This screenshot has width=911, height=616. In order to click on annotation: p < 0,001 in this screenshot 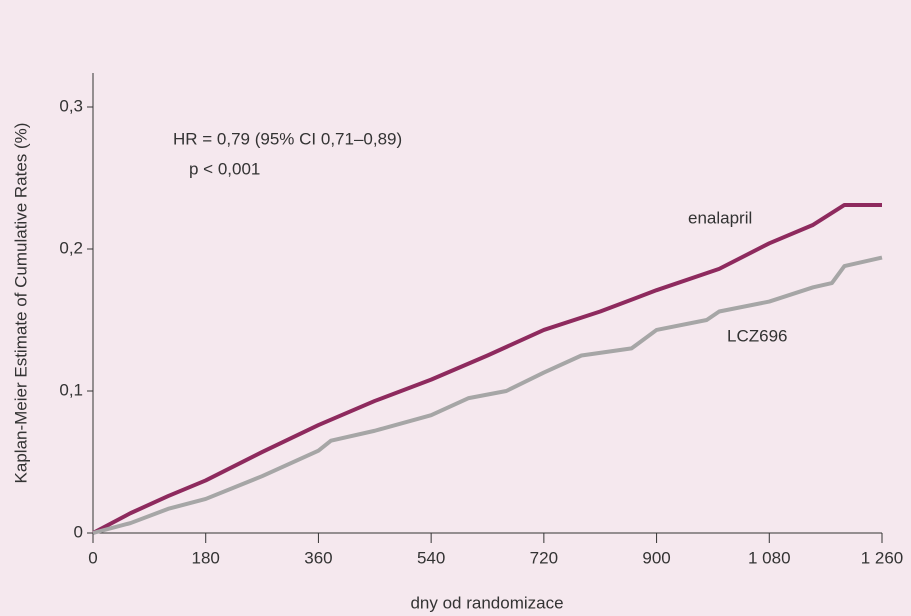, I will do `click(224, 168)`.